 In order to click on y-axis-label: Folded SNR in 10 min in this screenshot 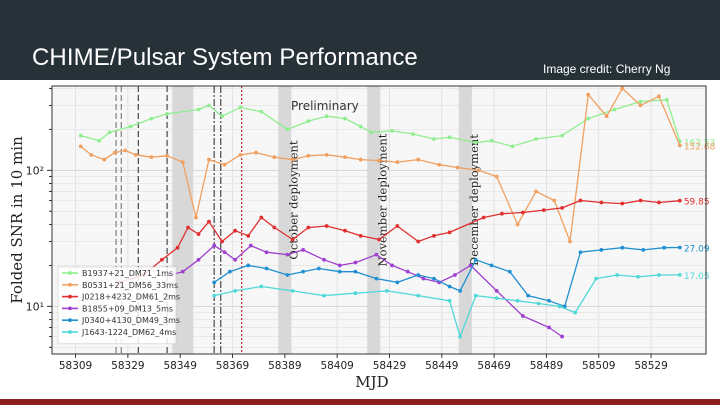, I will do `click(17, 220)`.